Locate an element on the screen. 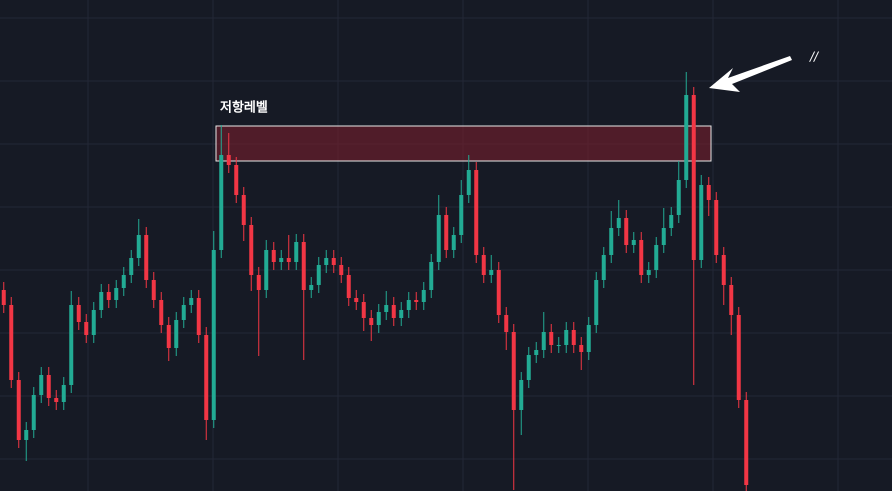  annotation: // is located at coordinates (814, 57).